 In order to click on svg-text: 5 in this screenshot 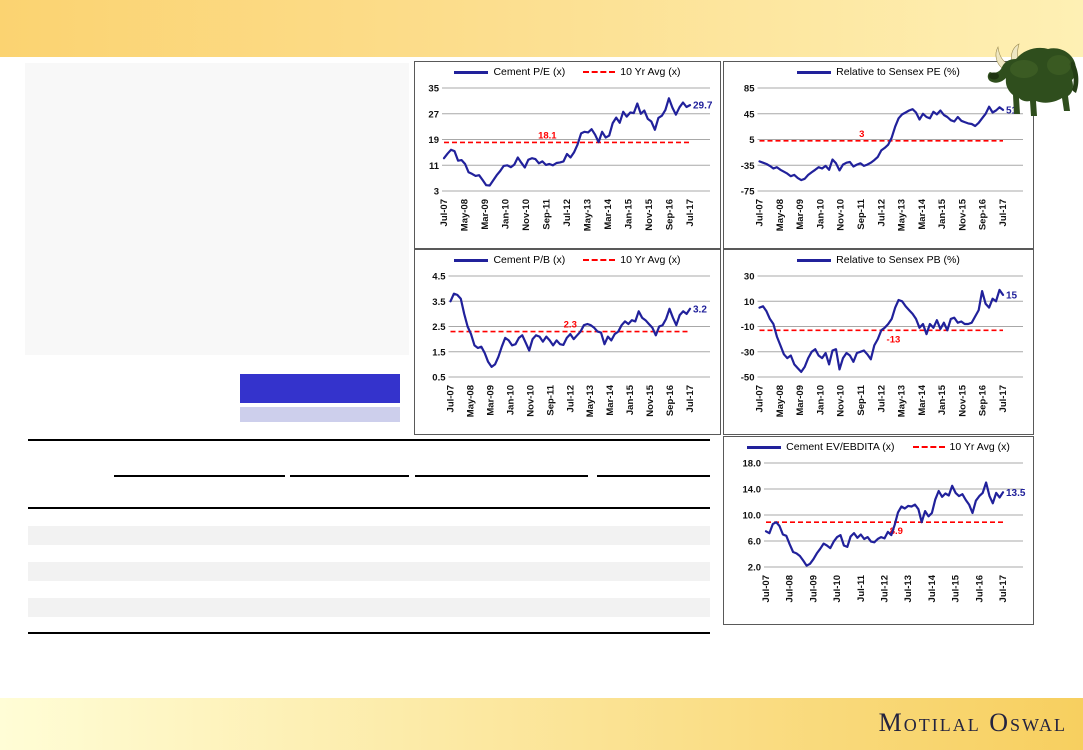, I will do `click(752, 140)`.